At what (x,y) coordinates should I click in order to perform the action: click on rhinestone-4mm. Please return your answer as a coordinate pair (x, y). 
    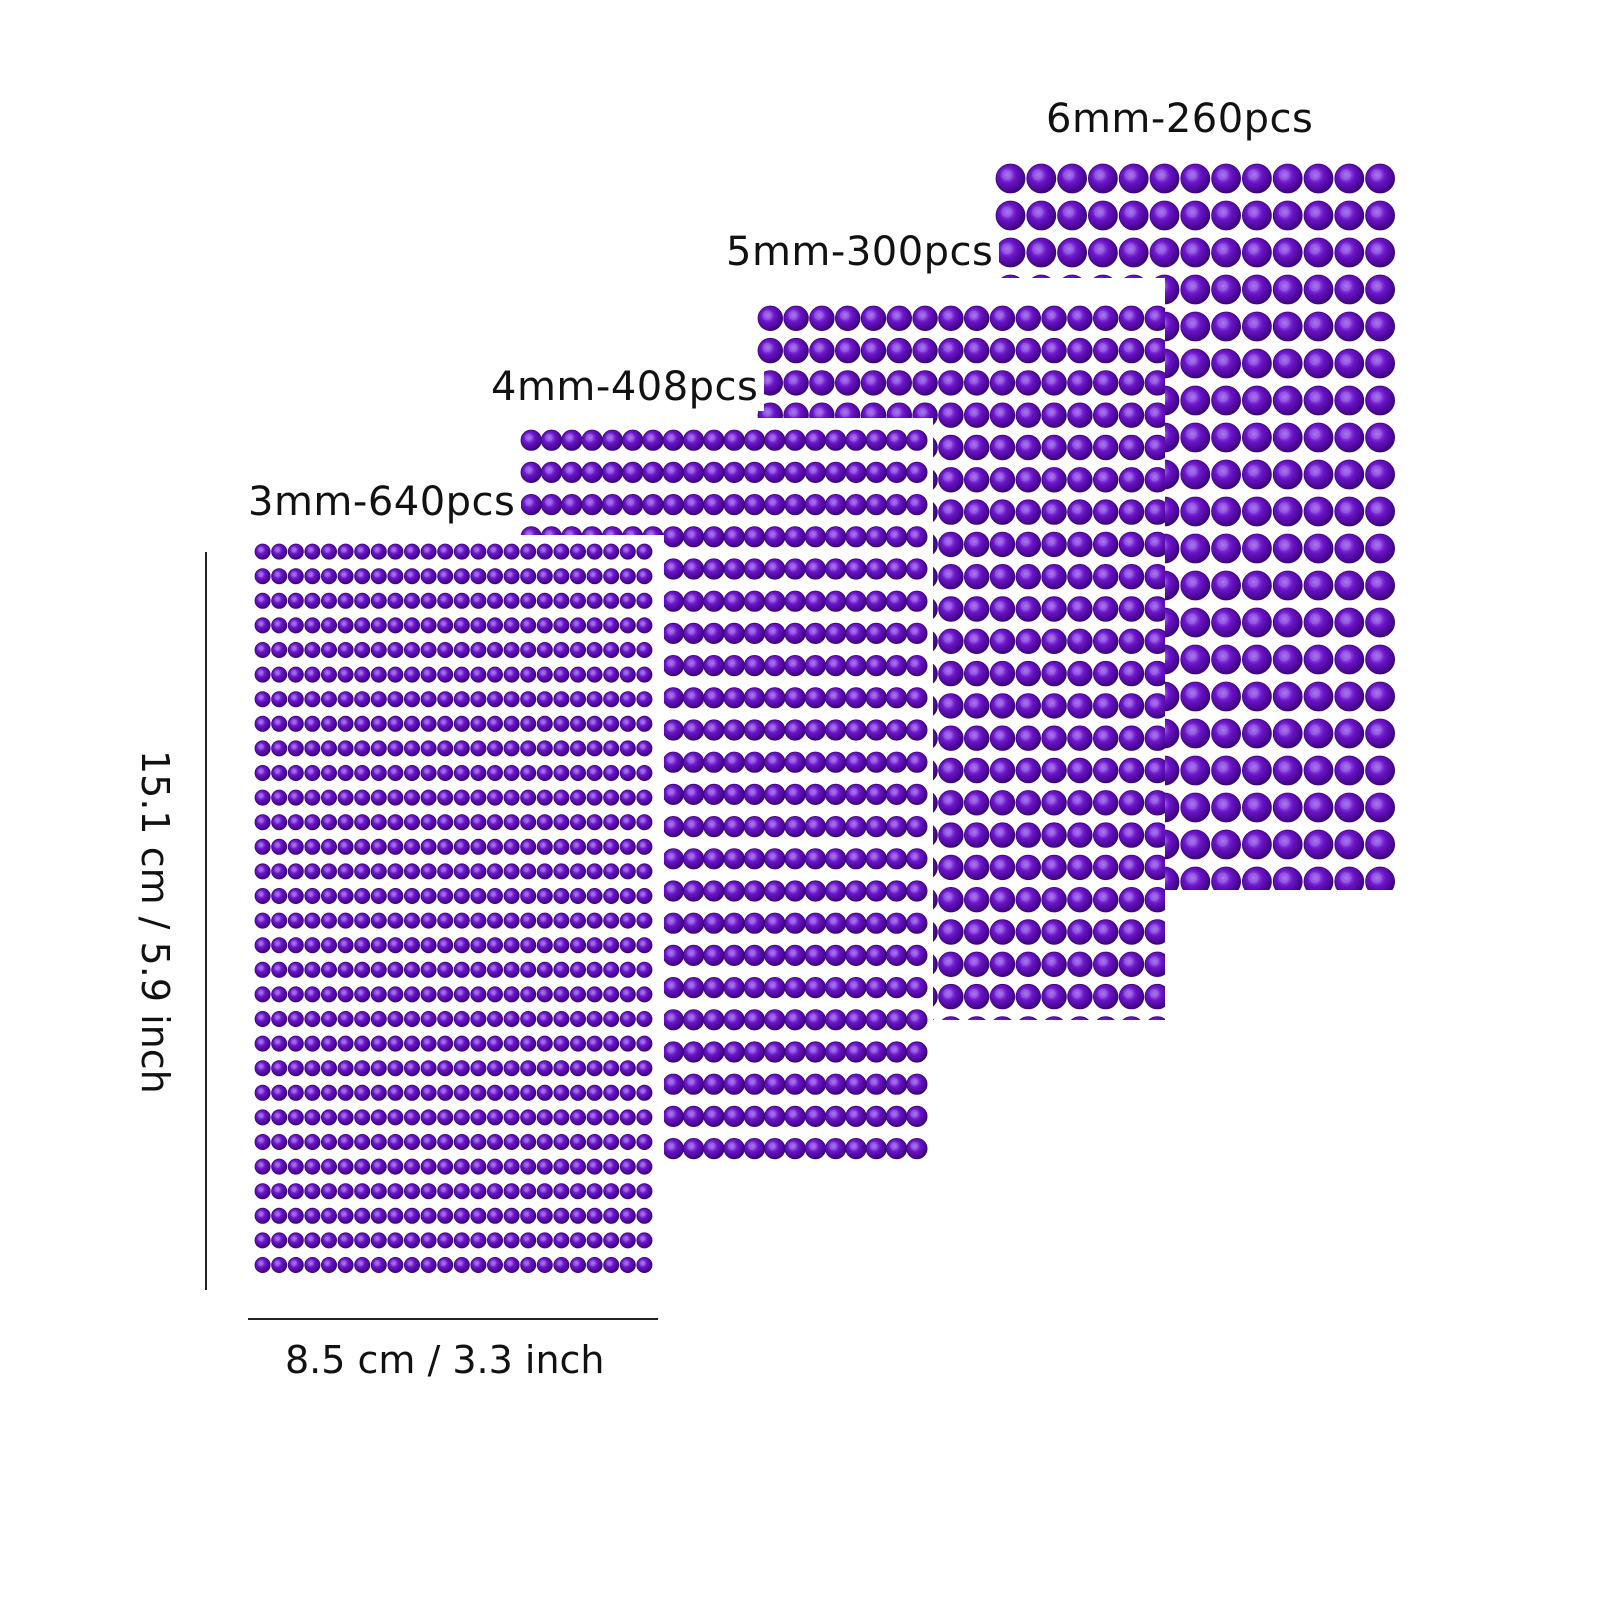
    Looking at the image, I should click on (917, 859).